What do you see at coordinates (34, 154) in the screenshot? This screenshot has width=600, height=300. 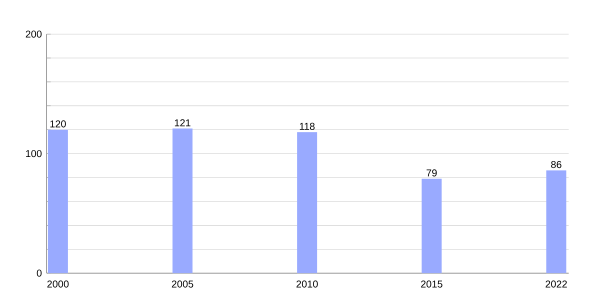 I see `y-tick-label: 100` at bounding box center [34, 154].